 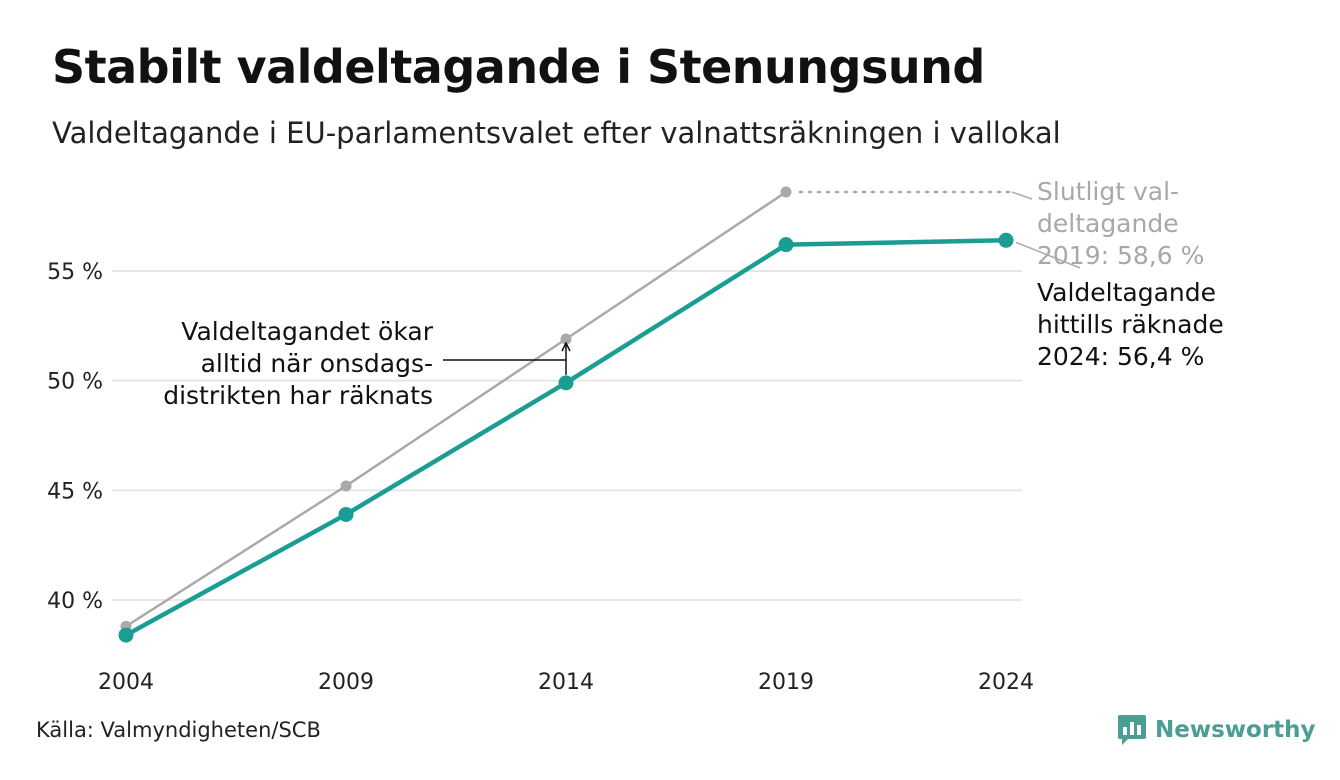 I want to click on arrow-head, so click(x=566, y=346).